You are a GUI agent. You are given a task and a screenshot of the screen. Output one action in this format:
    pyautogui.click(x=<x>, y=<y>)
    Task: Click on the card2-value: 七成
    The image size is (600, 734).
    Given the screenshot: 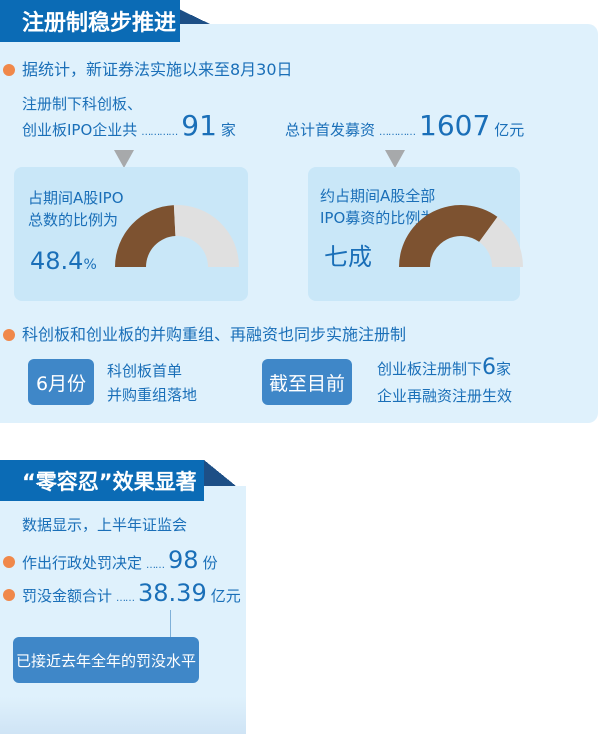 What is the action you would take?
    pyautogui.click(x=348, y=257)
    